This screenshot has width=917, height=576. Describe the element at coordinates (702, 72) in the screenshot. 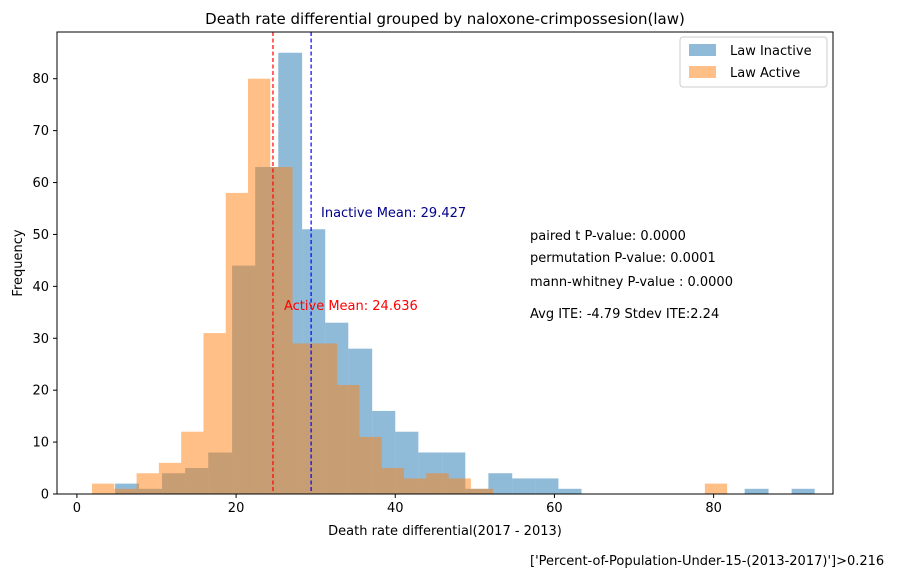

I see `legend-swatch-law-active` at that location.